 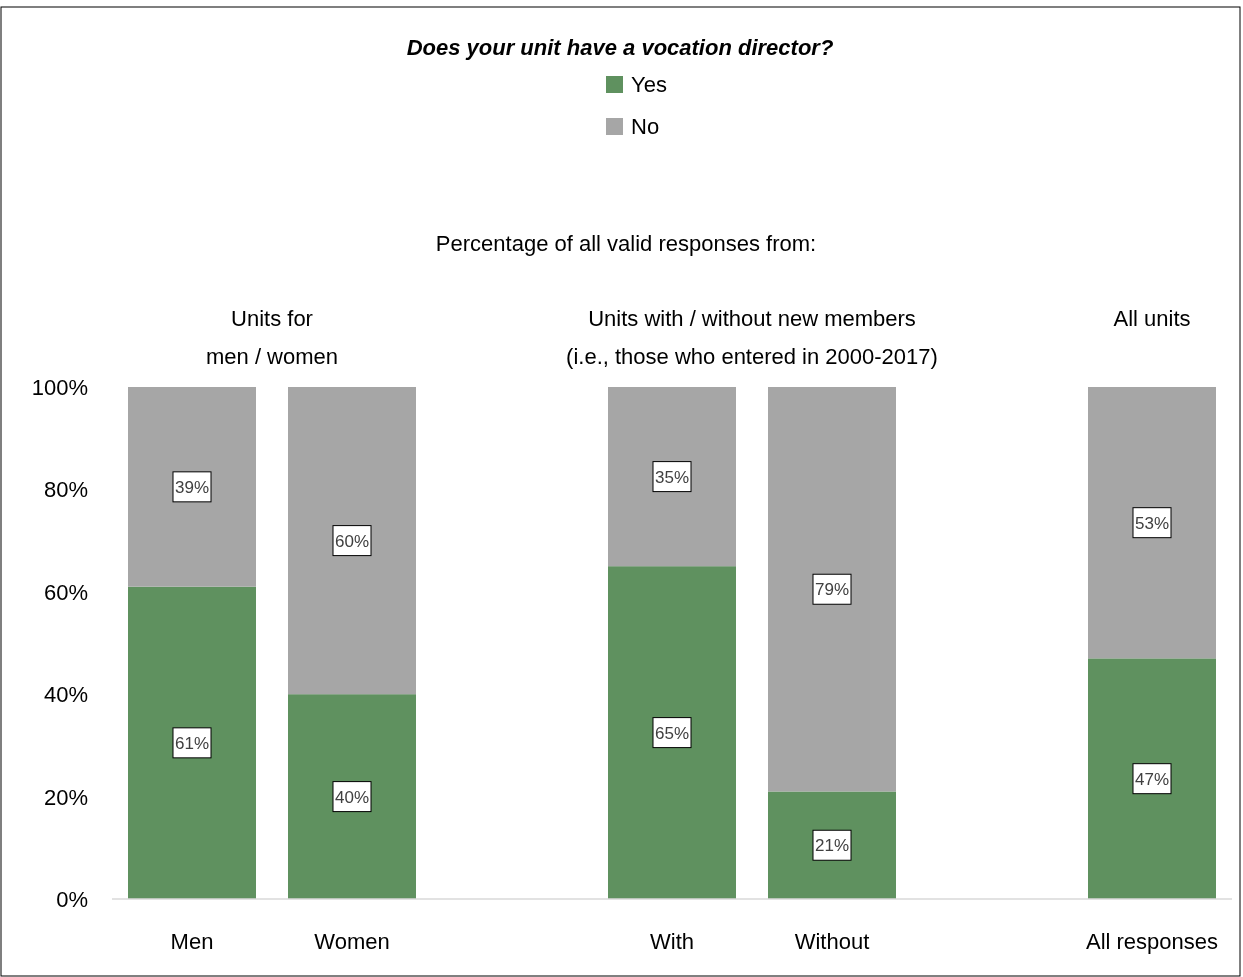 I want to click on data-label: 60%, so click(x=352, y=541).